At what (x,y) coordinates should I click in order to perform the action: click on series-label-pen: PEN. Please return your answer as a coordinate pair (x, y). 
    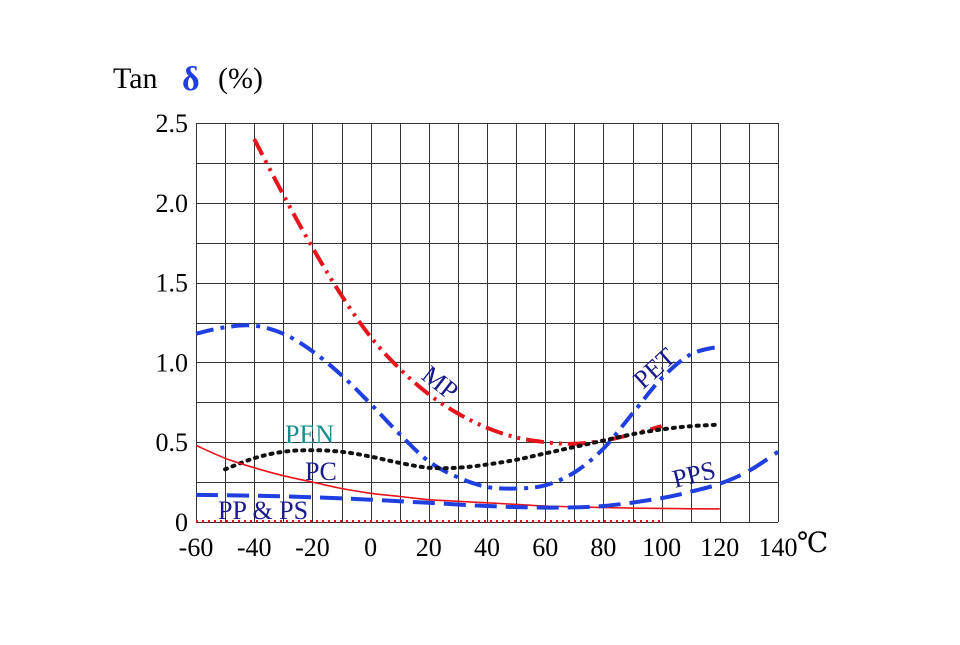
    Looking at the image, I should click on (309, 434).